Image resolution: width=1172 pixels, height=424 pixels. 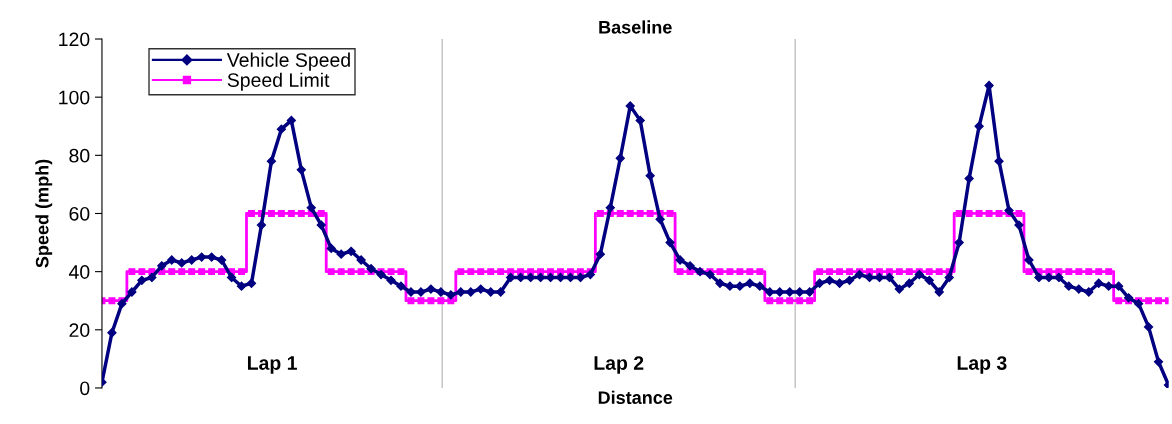 What do you see at coordinates (635, 27) in the screenshot?
I see `chart-title: Baseline` at bounding box center [635, 27].